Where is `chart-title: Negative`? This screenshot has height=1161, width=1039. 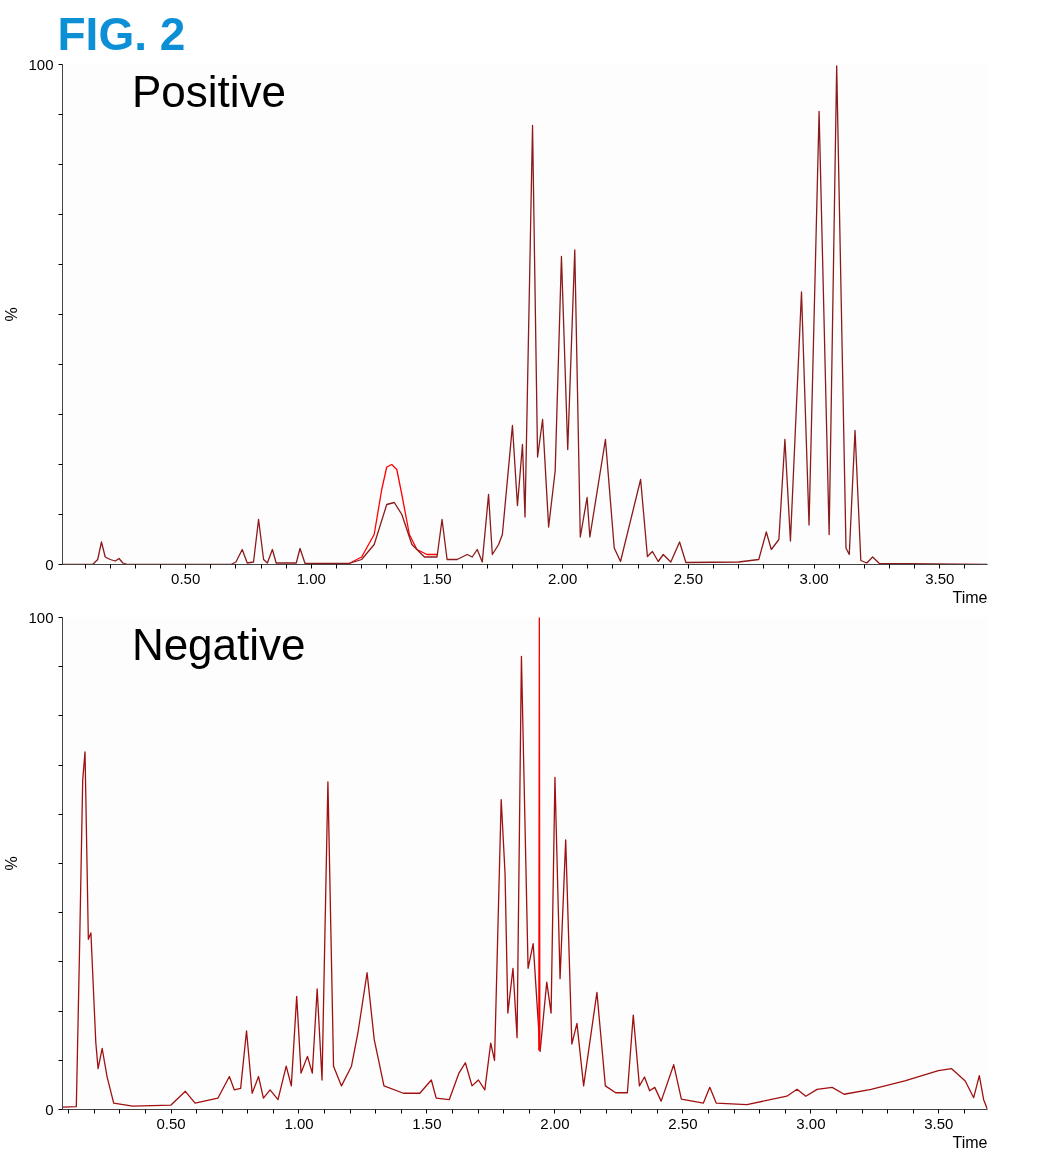 chart-title: Negative is located at coordinates (218, 644).